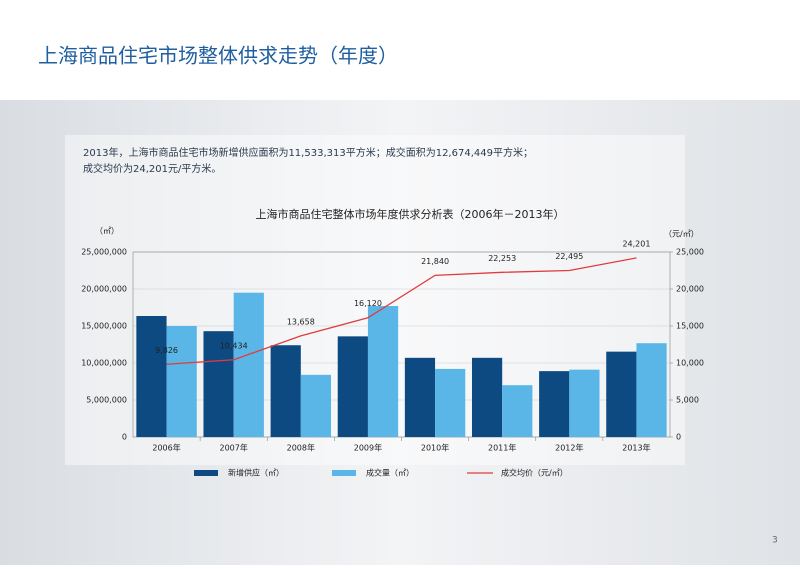 Image resolution: width=800 pixels, height=569 pixels. Describe the element at coordinates (502, 448) in the screenshot. I see `x-tick-label: 2011年` at that location.